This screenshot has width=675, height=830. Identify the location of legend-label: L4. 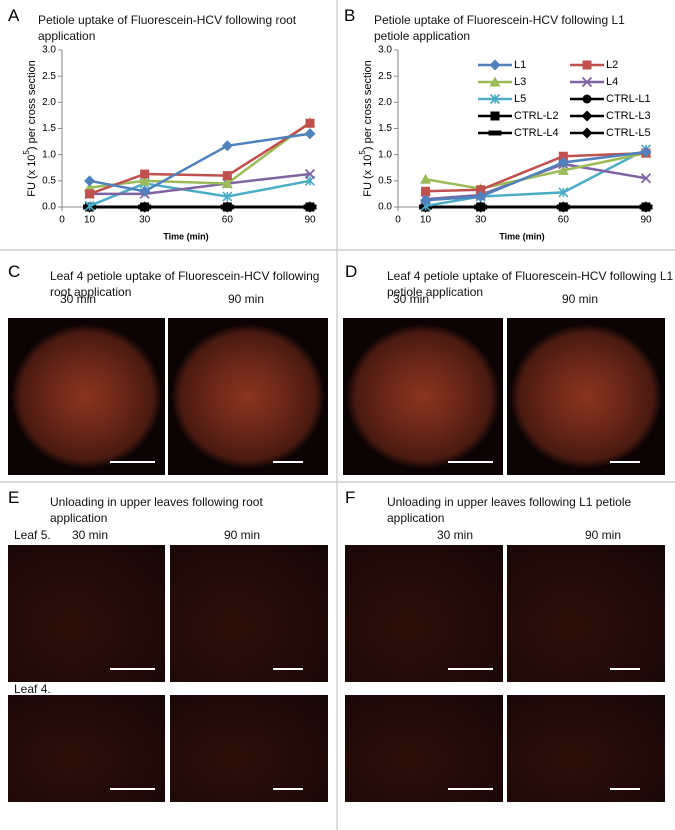
(612, 82).